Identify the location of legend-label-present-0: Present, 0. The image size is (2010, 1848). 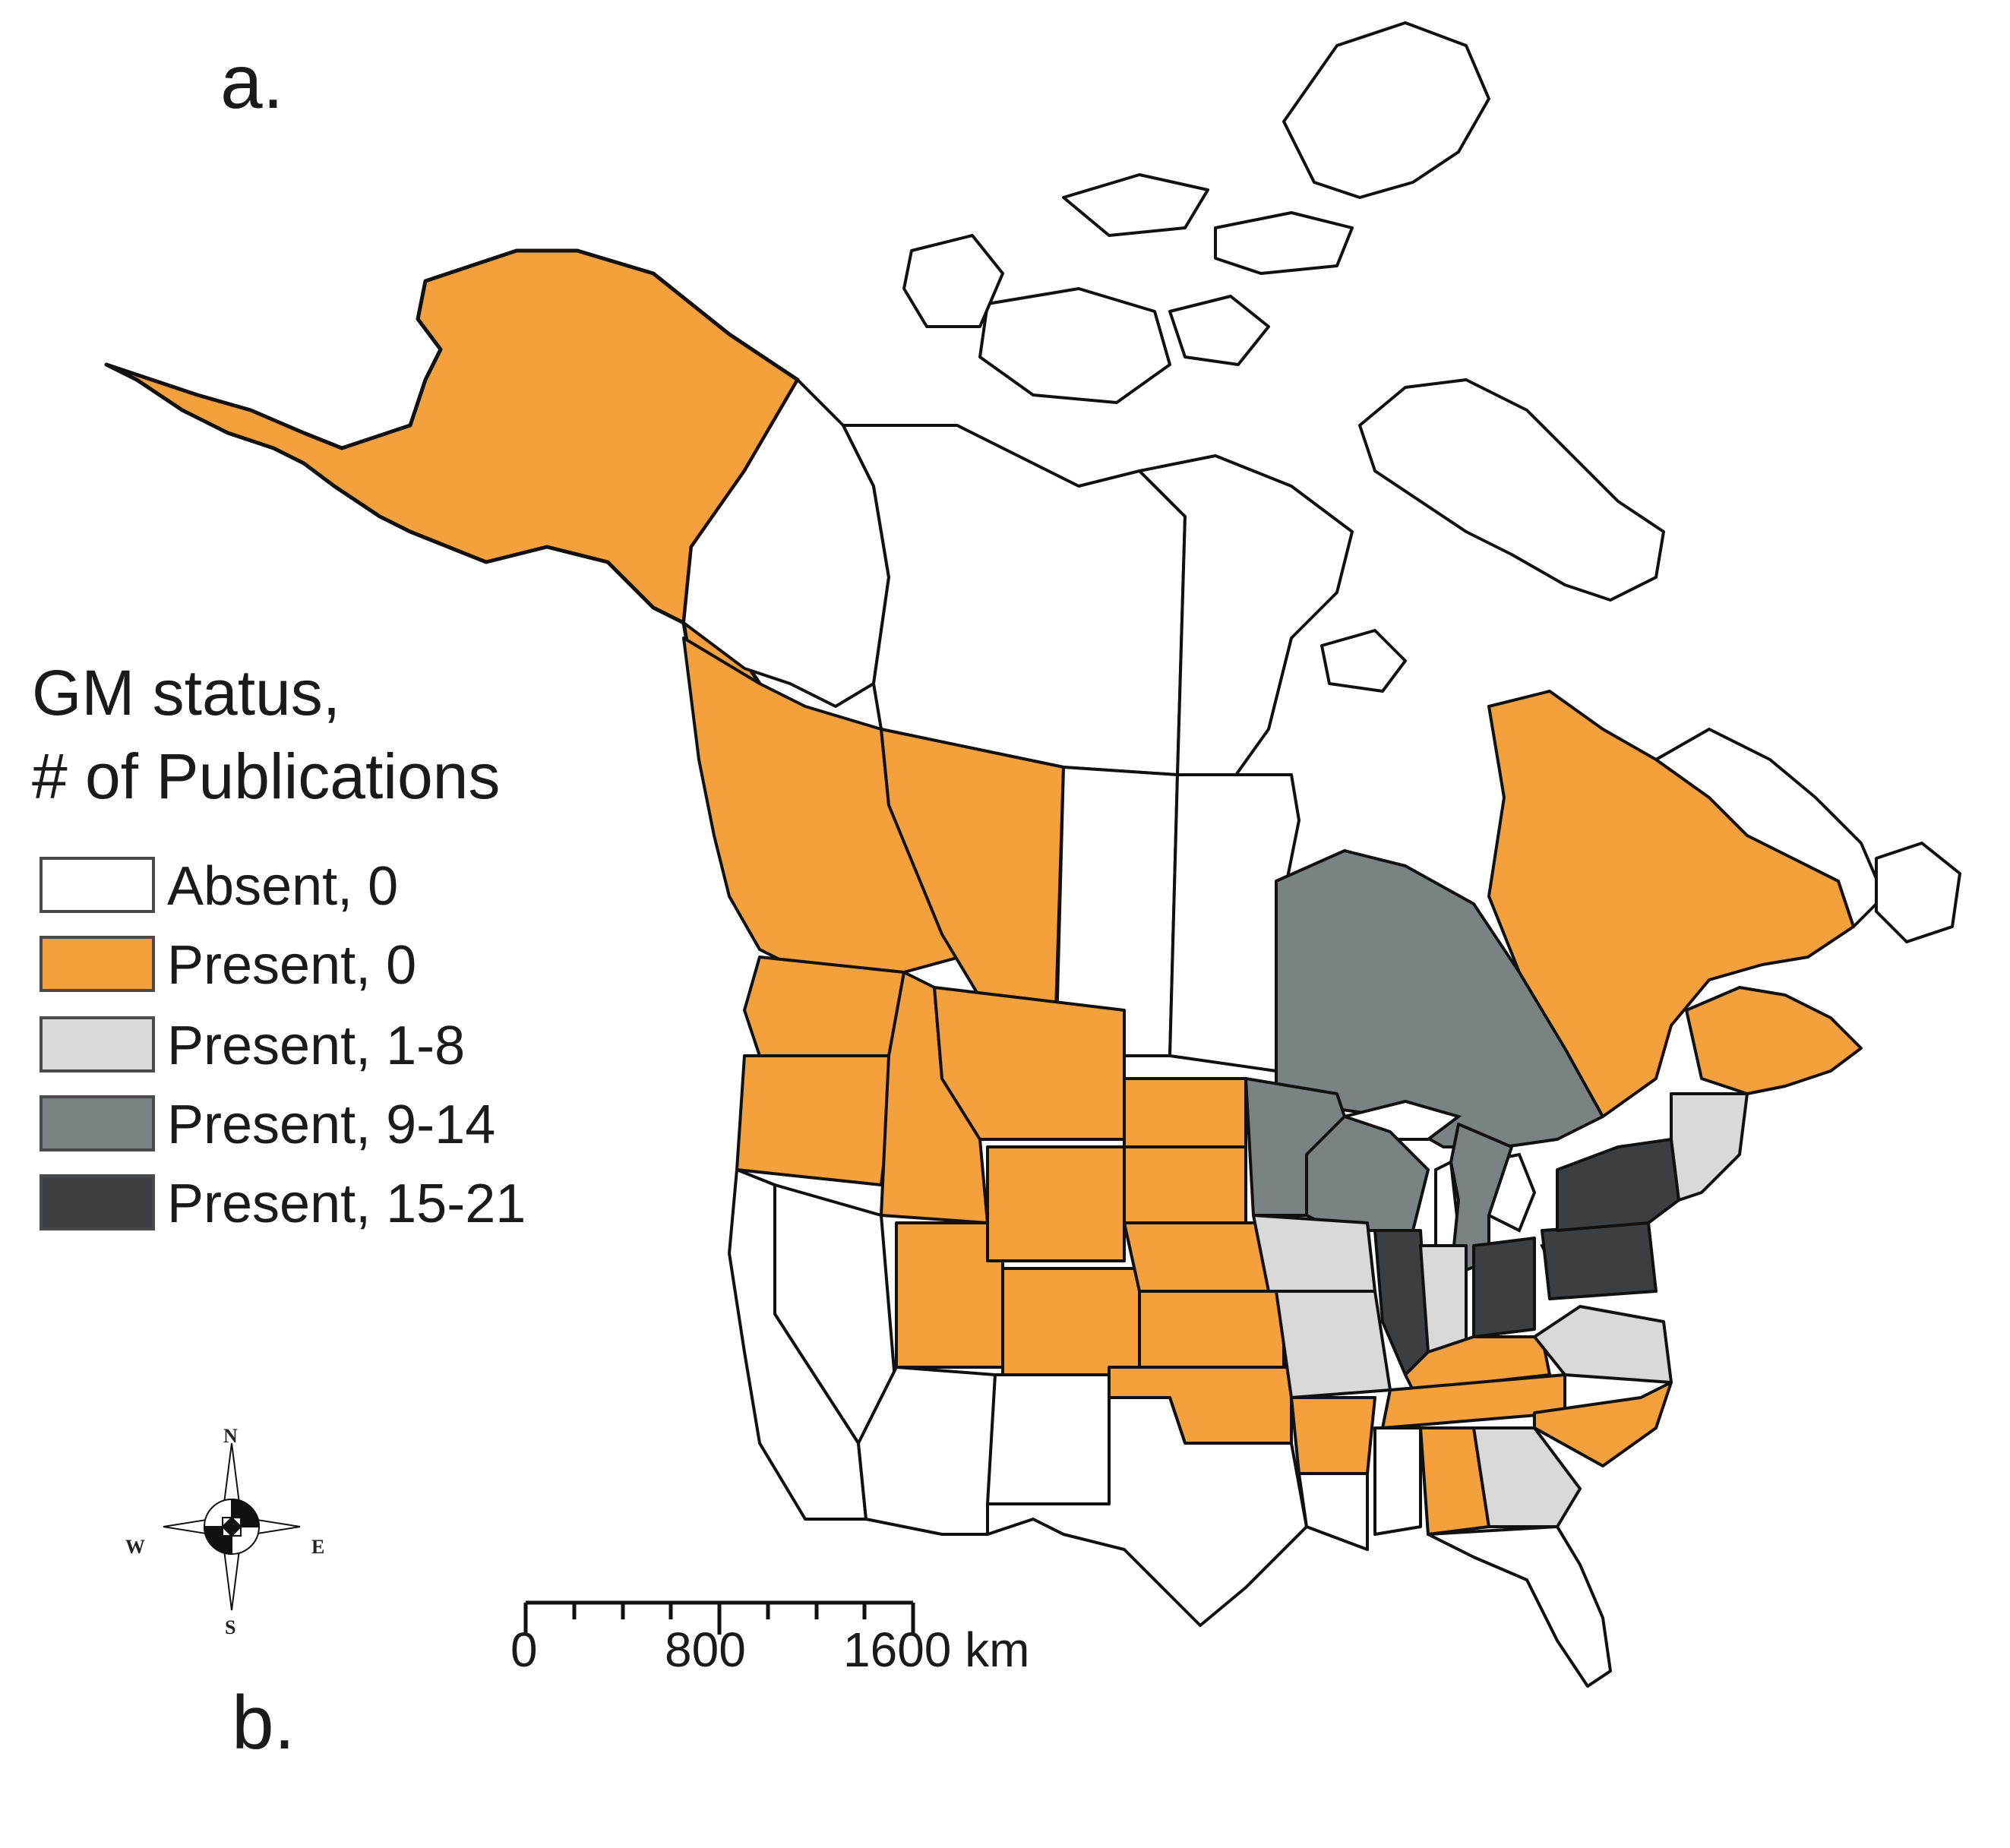
(292, 965).